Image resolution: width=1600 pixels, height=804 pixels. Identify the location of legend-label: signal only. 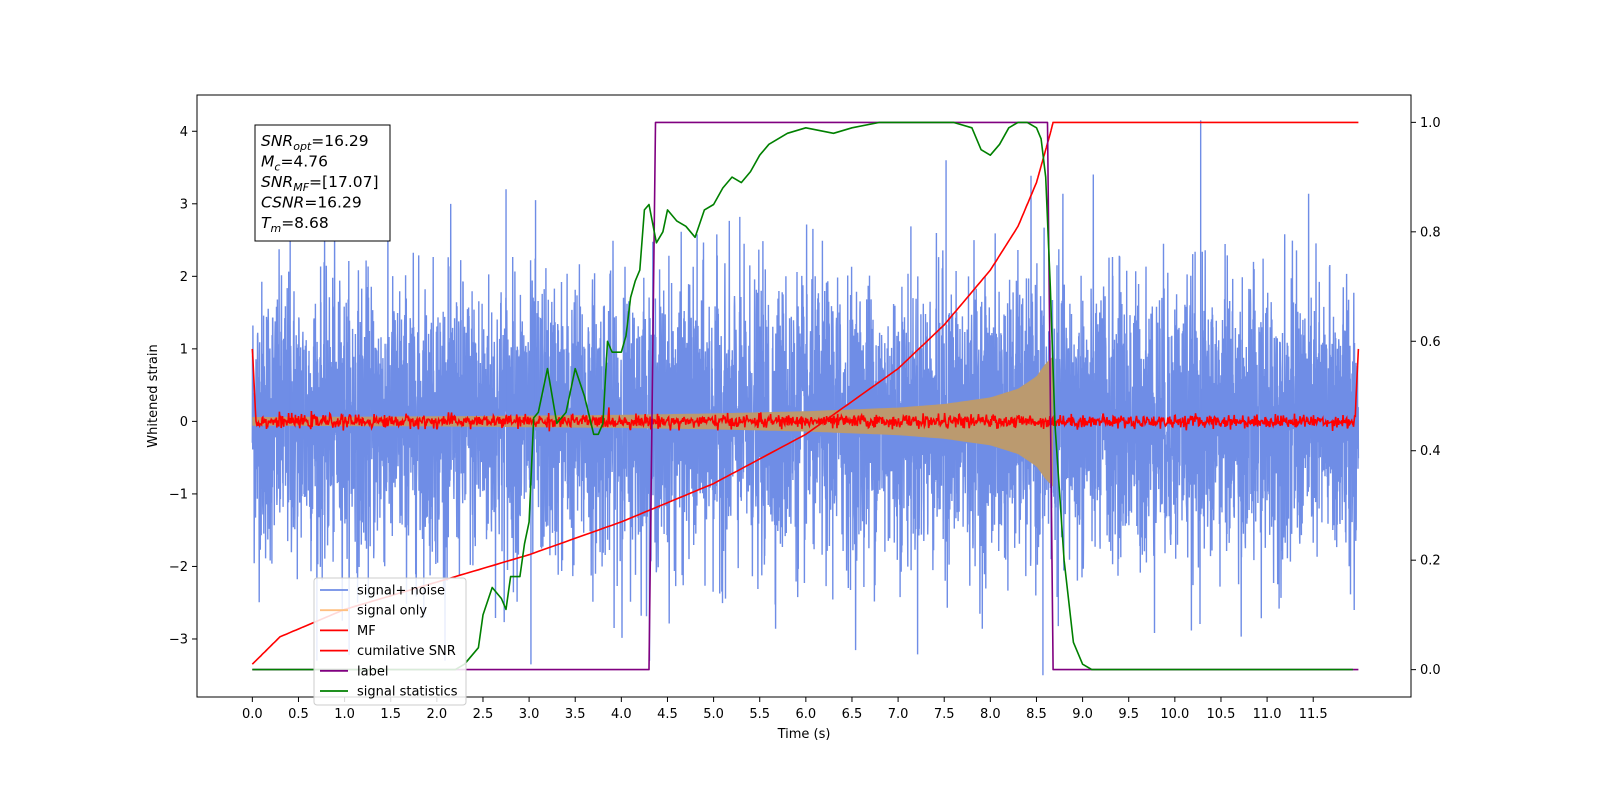
(392, 611).